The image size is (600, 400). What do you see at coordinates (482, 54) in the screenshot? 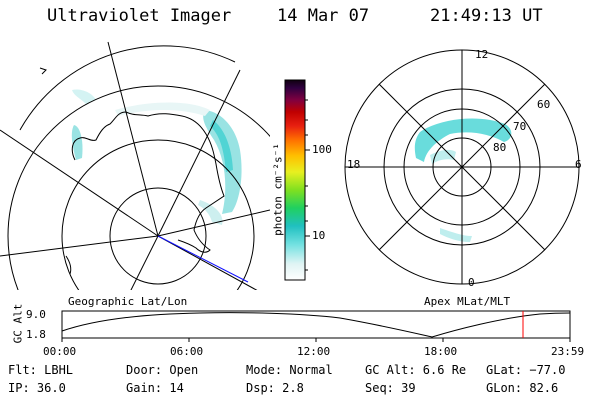
I see `mlt-12-label: 12` at bounding box center [482, 54].